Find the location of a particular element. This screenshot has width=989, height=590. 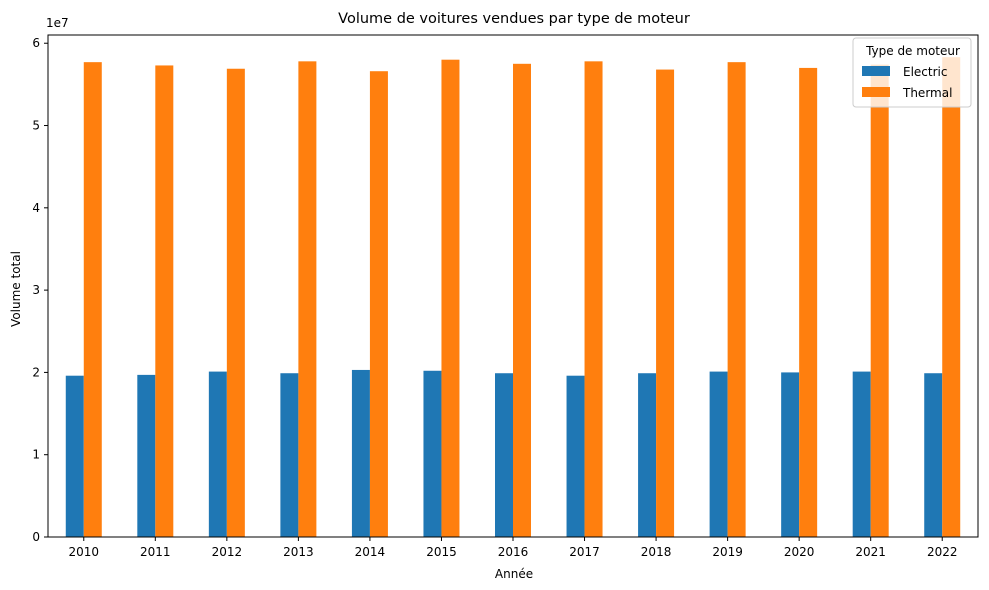

x-tick-label-2018: 2018 is located at coordinates (656, 552).